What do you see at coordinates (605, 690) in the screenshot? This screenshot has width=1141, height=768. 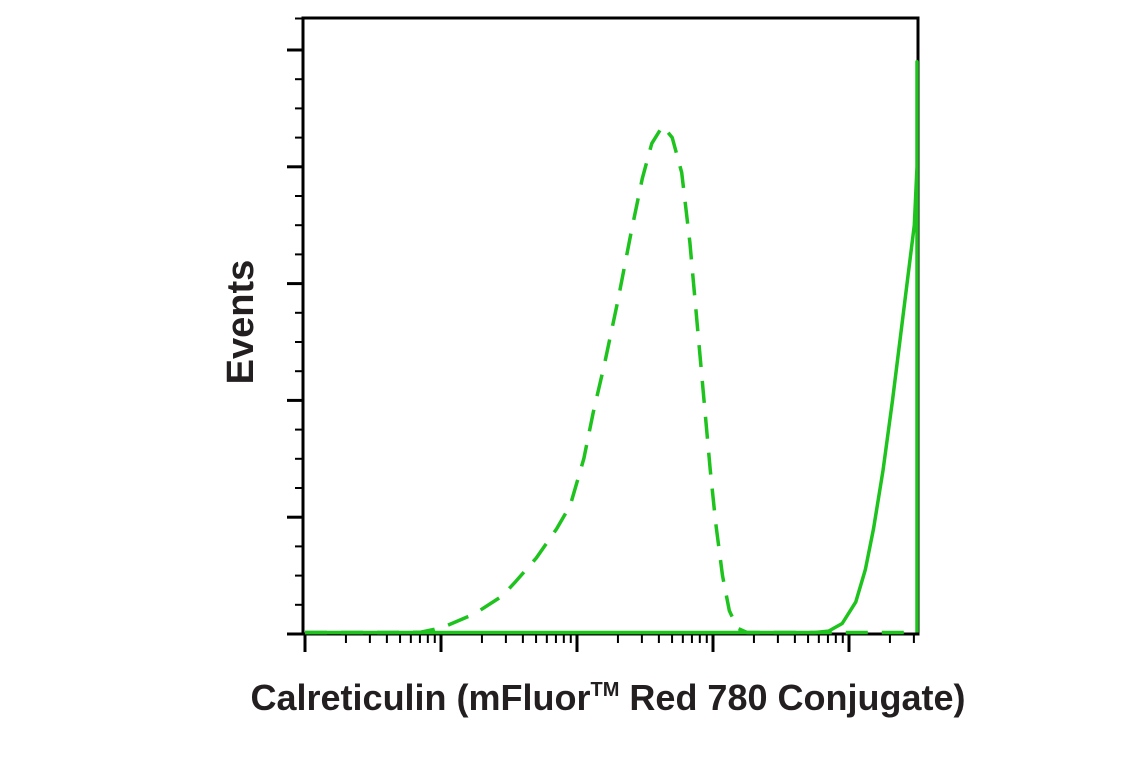 I see `x-axis-label-tm: TM` at bounding box center [605, 690].